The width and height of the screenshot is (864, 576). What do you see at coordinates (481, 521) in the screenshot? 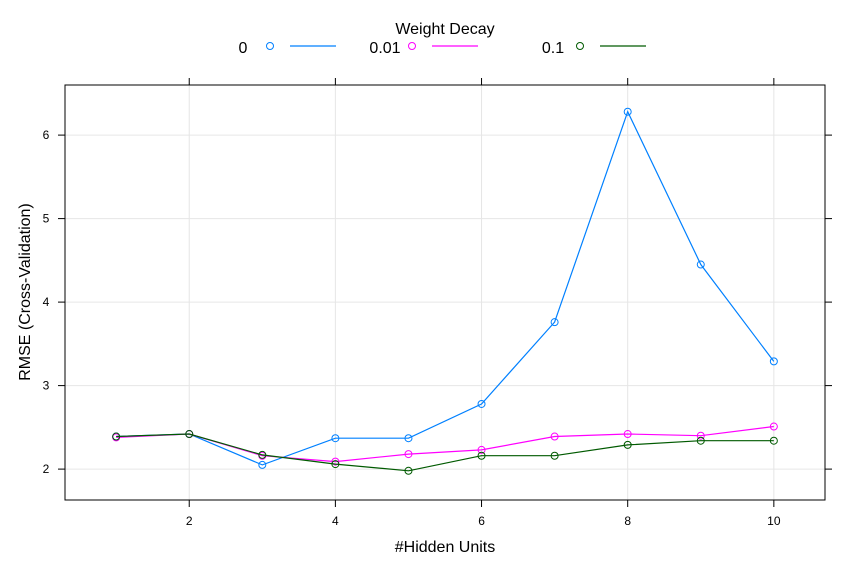
I see `x-tick-label: 6` at bounding box center [481, 521].